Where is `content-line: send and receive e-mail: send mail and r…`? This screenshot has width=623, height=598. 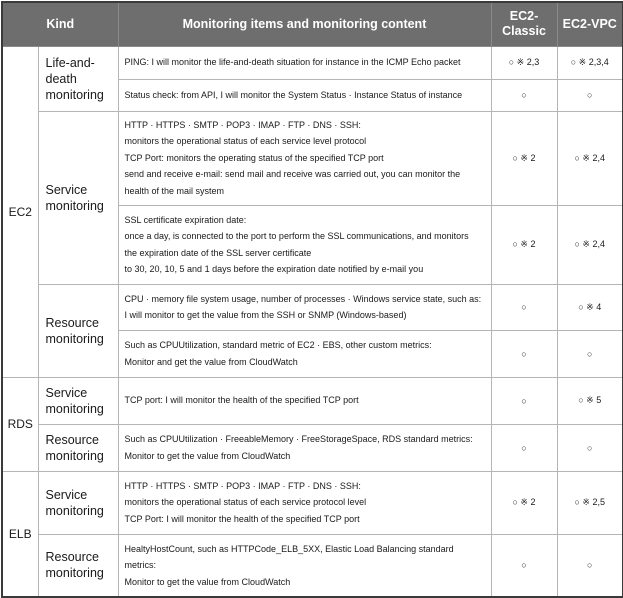 content-line: send and receive e-mail: send mail and r… is located at coordinates (292, 174).